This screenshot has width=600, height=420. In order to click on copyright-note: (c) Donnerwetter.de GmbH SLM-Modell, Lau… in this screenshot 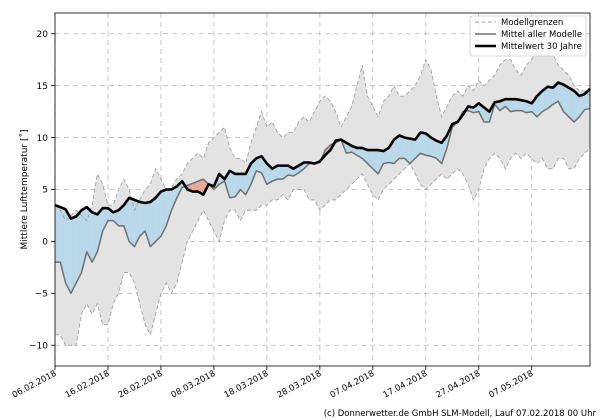, I will do `click(460, 414)`.